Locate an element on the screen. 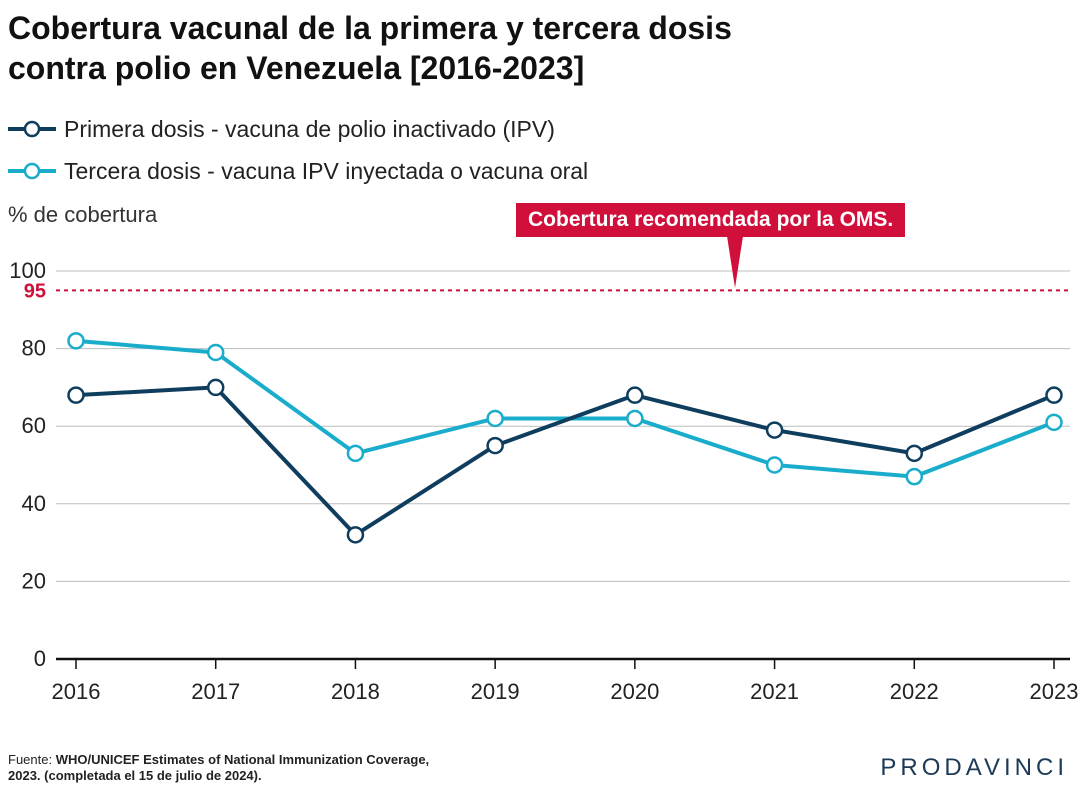 Image resolution: width=1080 pixels, height=792 pixels. point-primera-2022 is located at coordinates (914, 453).